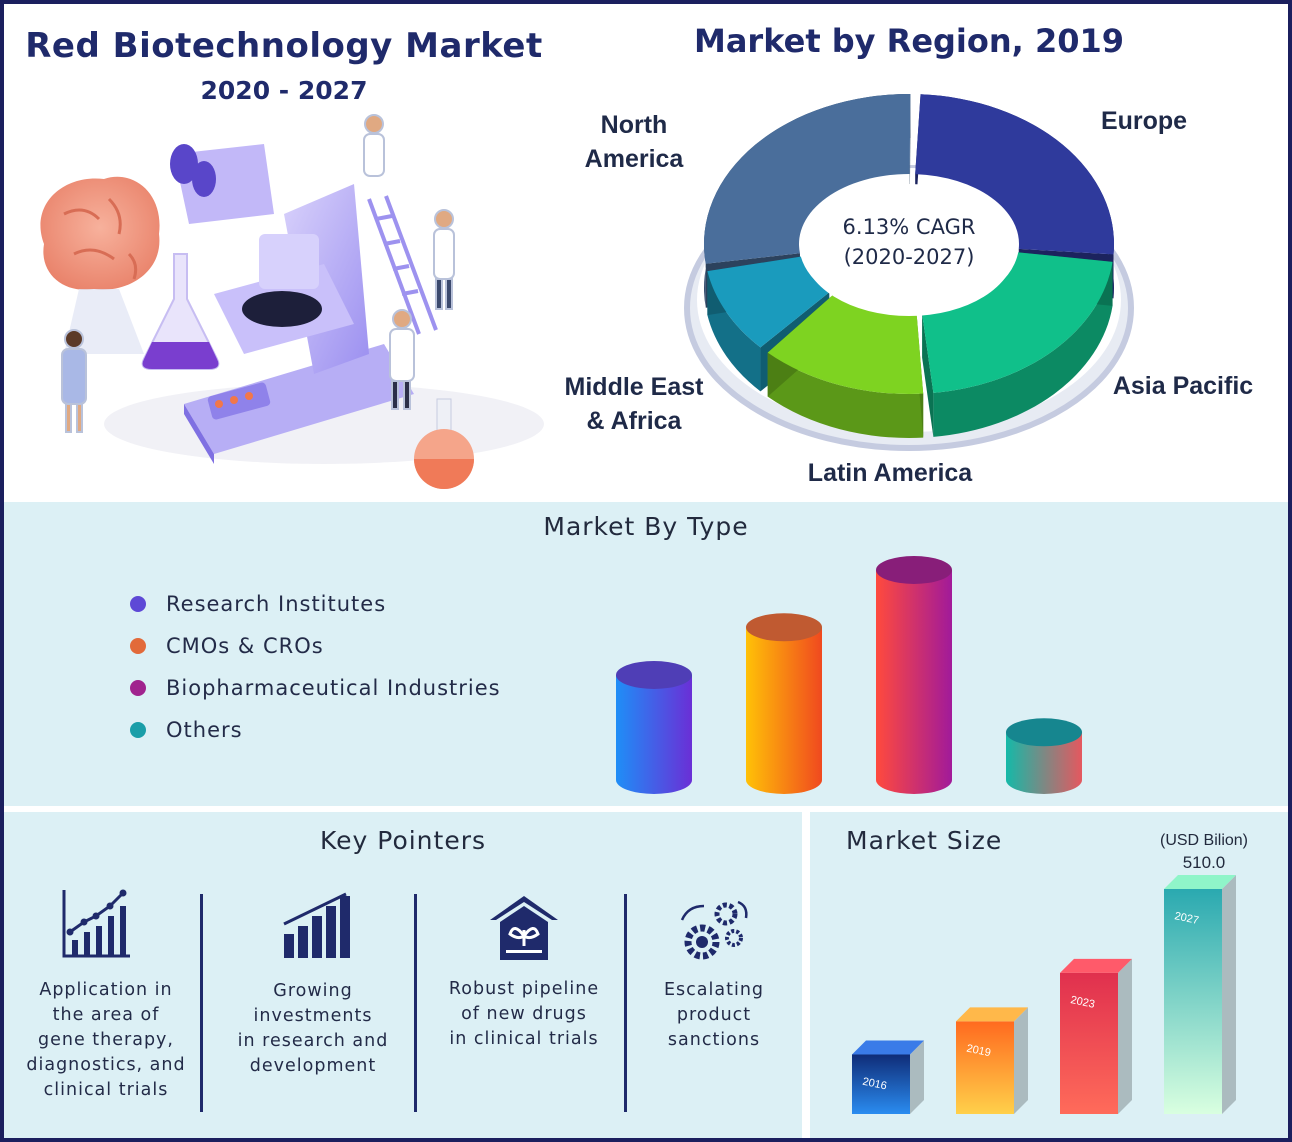 The image size is (1292, 1142). I want to click on kp-line: in research and, so click(313, 1041).